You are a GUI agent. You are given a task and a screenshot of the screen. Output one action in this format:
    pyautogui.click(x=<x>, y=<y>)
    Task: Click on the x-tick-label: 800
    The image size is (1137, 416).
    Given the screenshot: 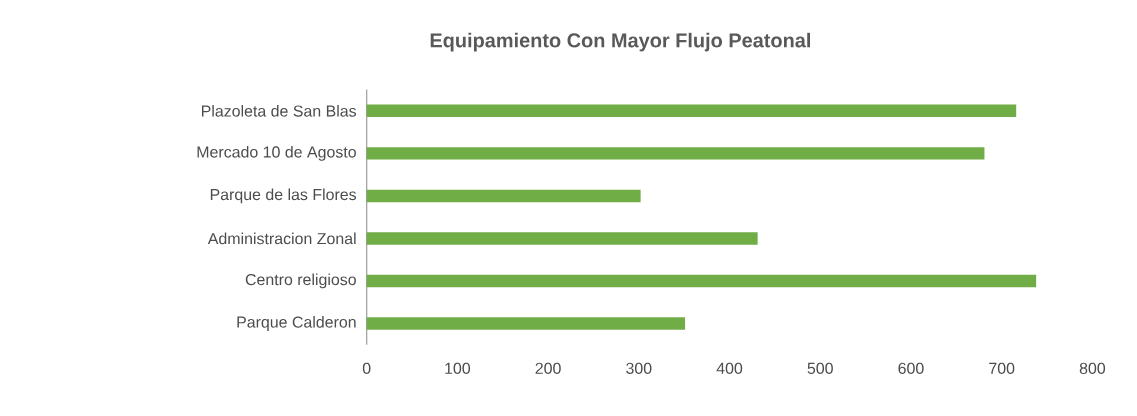 What is the action you would take?
    pyautogui.click(x=1092, y=368)
    